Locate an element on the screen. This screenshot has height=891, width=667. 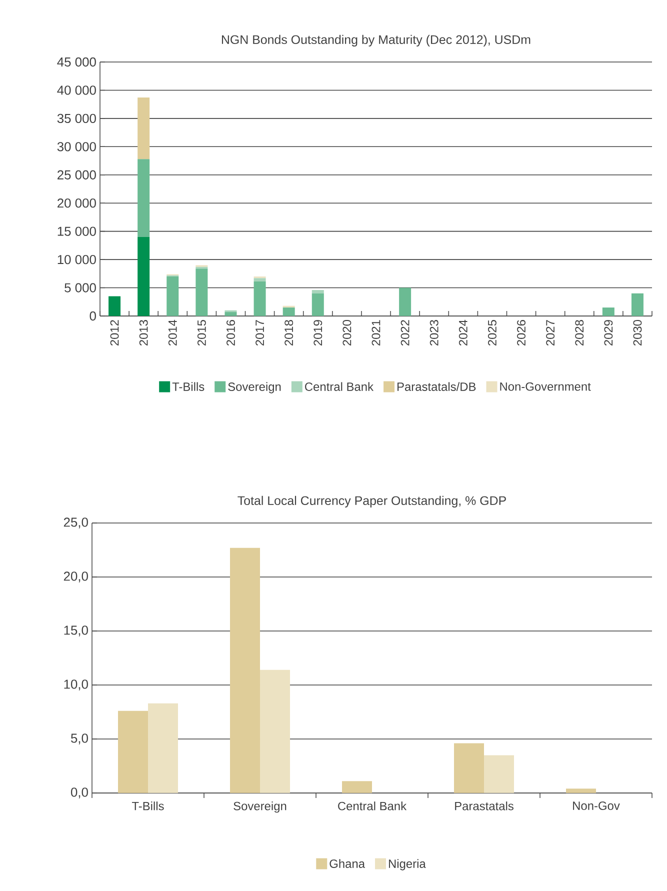
x-tick-label: 2017 is located at coordinates (260, 333).